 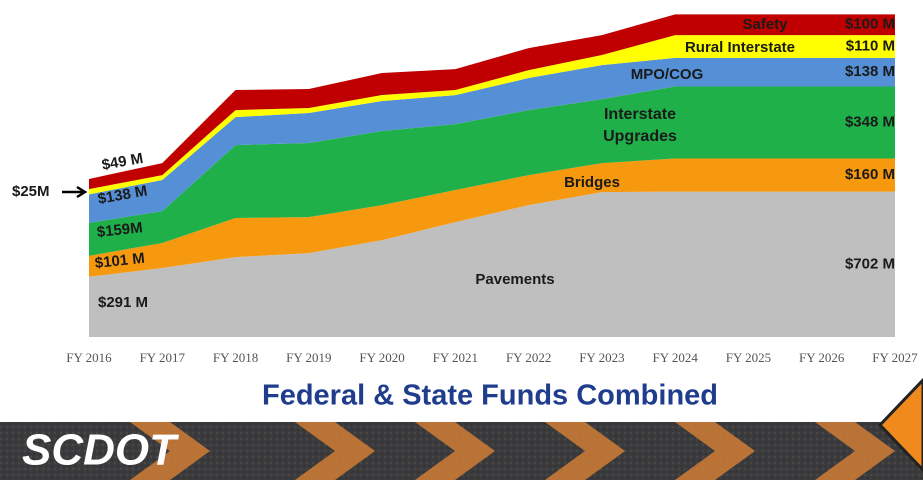 I want to click on x-tick-label: FY 2025, so click(x=748, y=357).